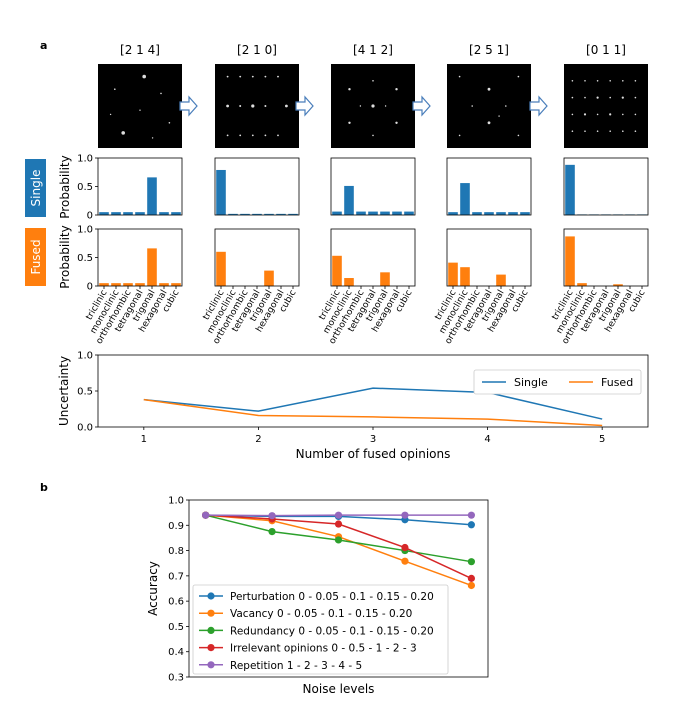 The image size is (697, 708). Describe the element at coordinates (489, 50) in the screenshot. I see `column-title: [2 5 1]` at that location.